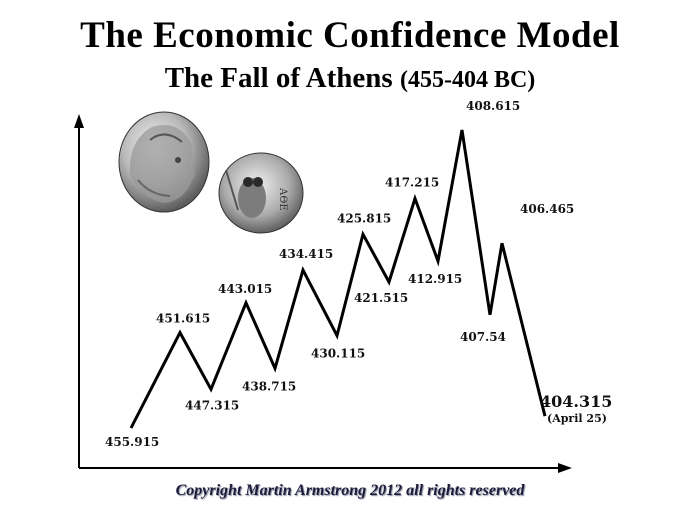 The height and width of the screenshot is (522, 700). Describe the element at coordinates (435, 279) in the screenshot. I see `point-label-10: 412.915` at that location.